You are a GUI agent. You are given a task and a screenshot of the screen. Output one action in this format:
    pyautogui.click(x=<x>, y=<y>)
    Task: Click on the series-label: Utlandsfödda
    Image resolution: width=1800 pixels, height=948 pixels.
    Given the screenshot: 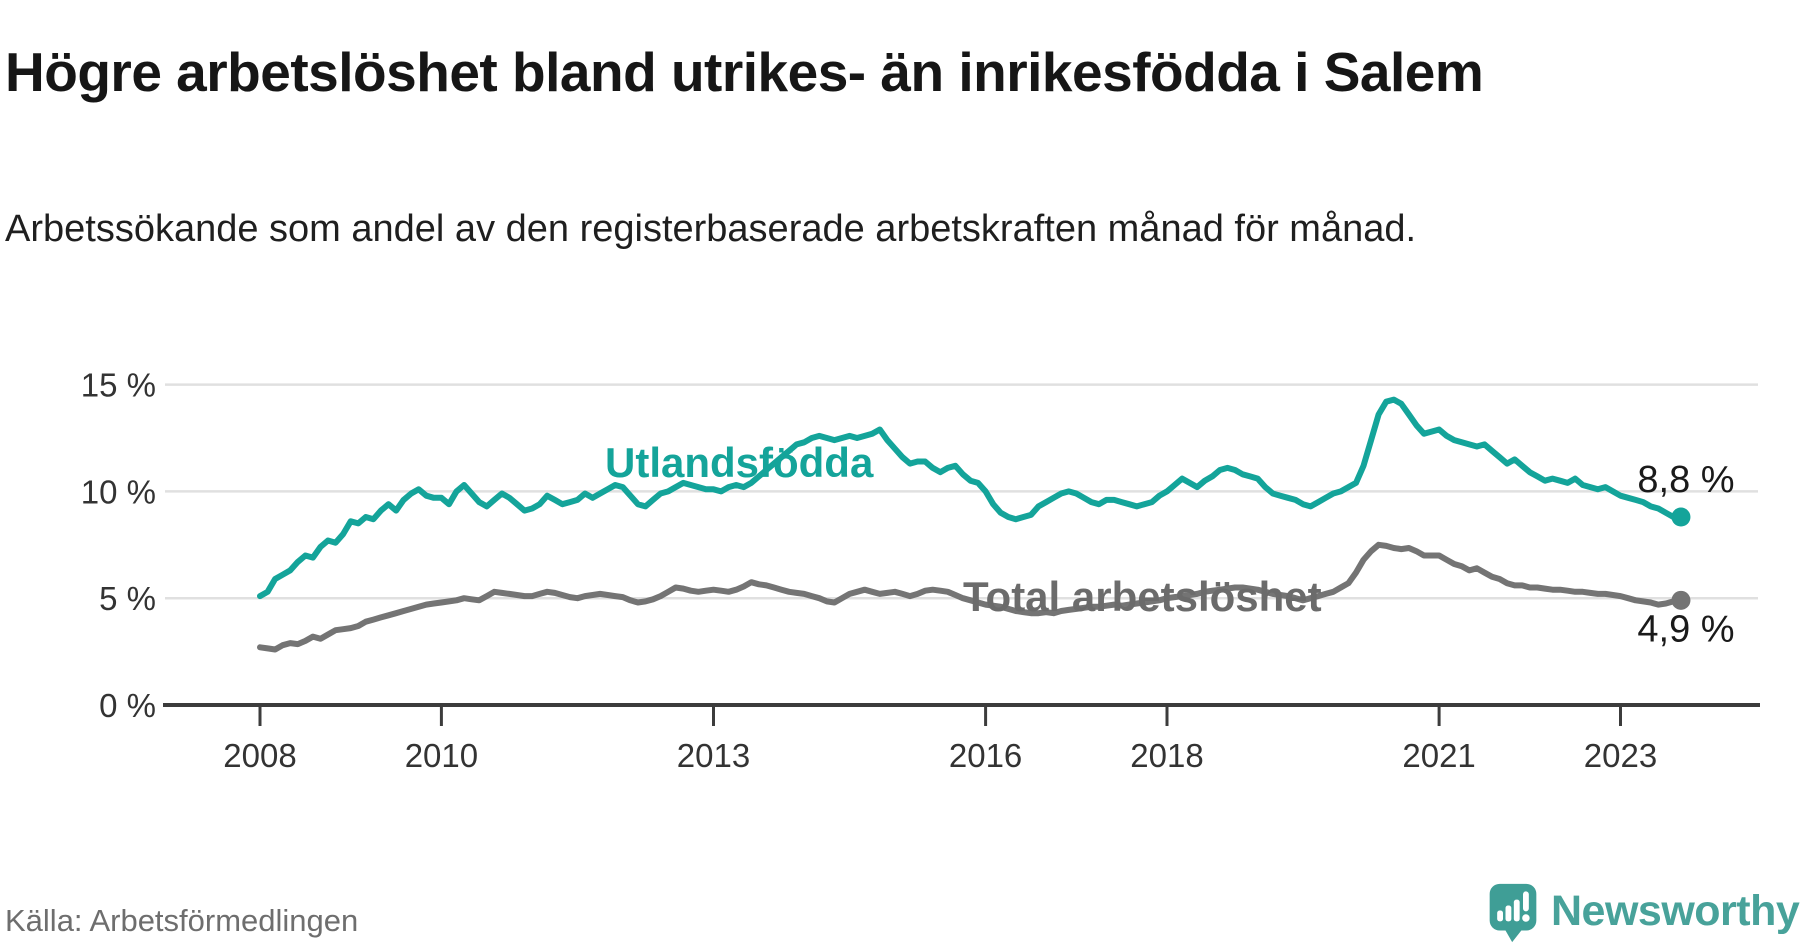 What is the action you would take?
    pyautogui.click(x=739, y=462)
    